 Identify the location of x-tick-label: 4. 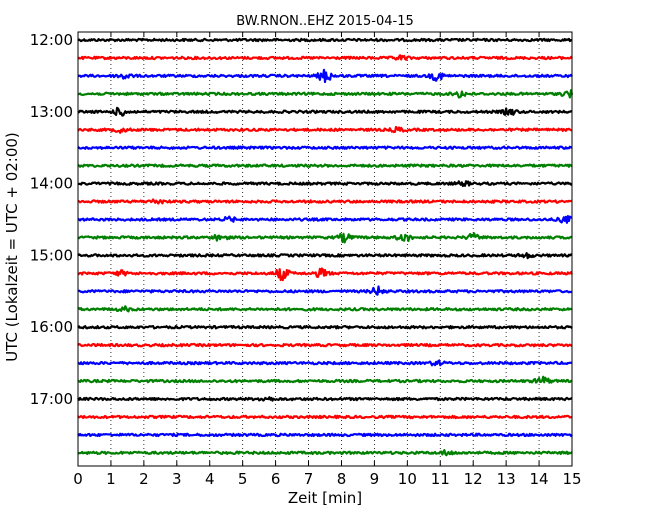
(210, 479).